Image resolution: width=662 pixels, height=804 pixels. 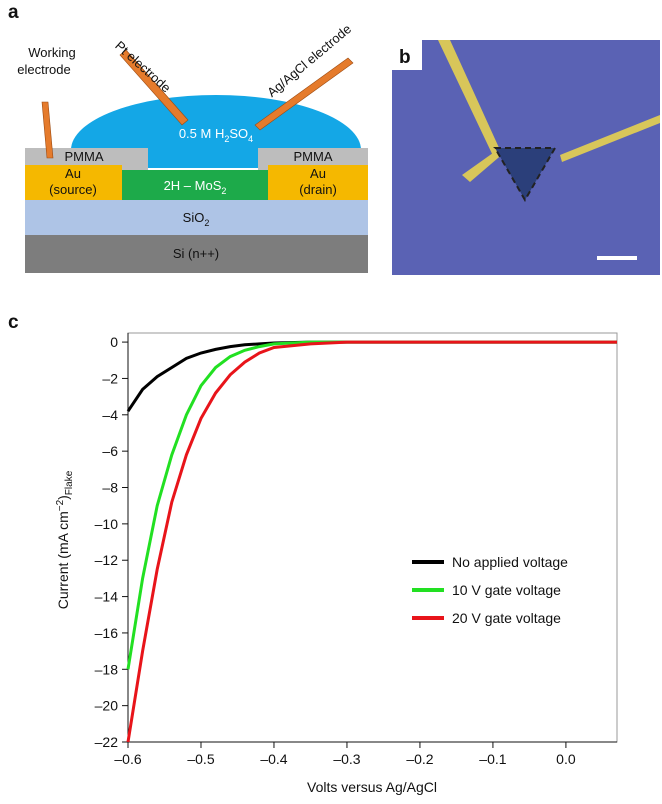 What do you see at coordinates (405, 57) in the screenshot?
I see `panel-label: b` at bounding box center [405, 57].